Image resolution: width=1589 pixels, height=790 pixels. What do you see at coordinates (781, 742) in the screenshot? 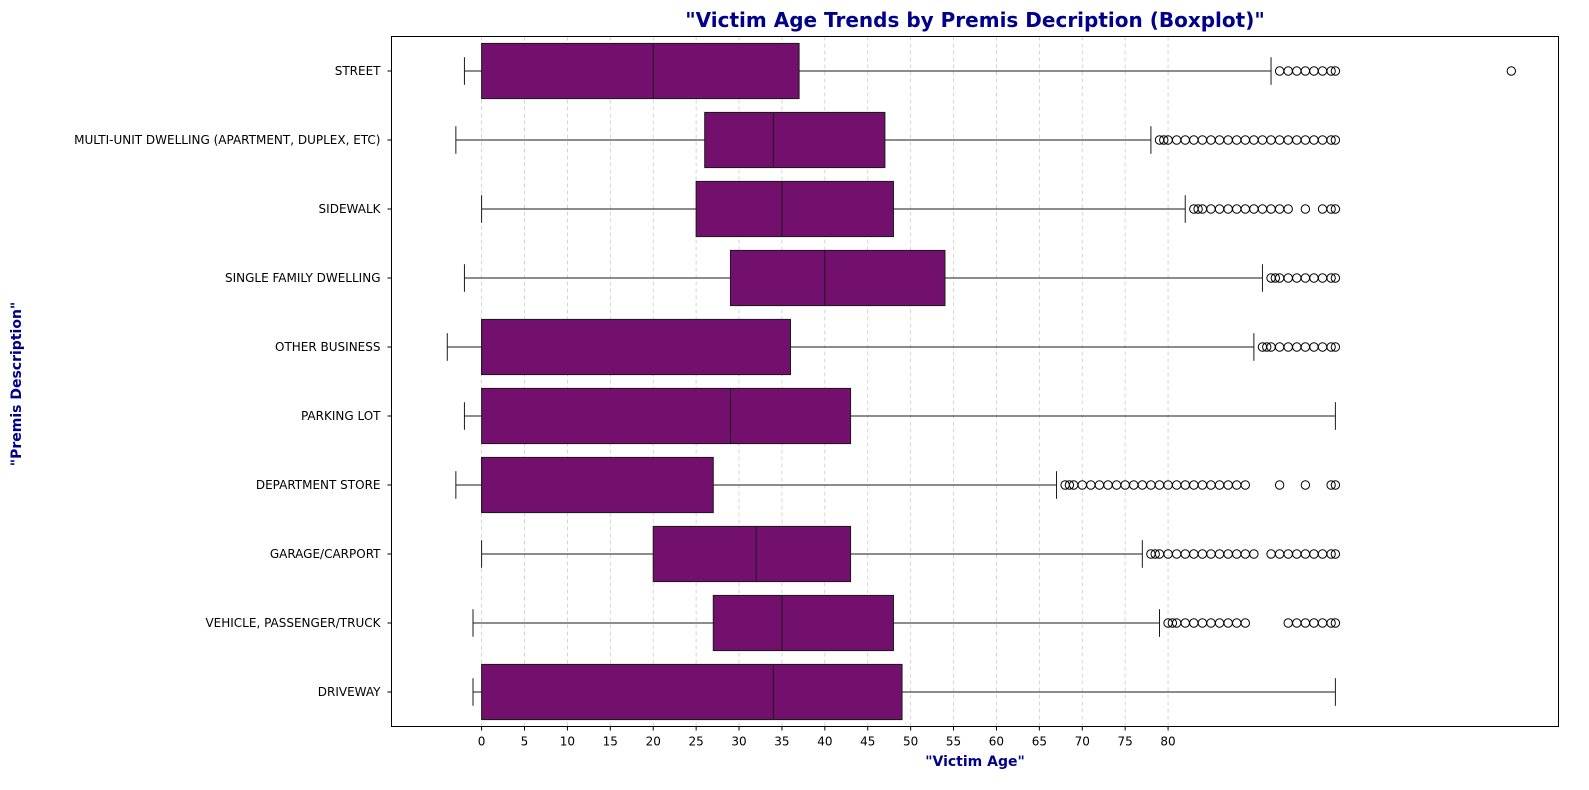
I see `x-tick-label: 35` at bounding box center [781, 742].